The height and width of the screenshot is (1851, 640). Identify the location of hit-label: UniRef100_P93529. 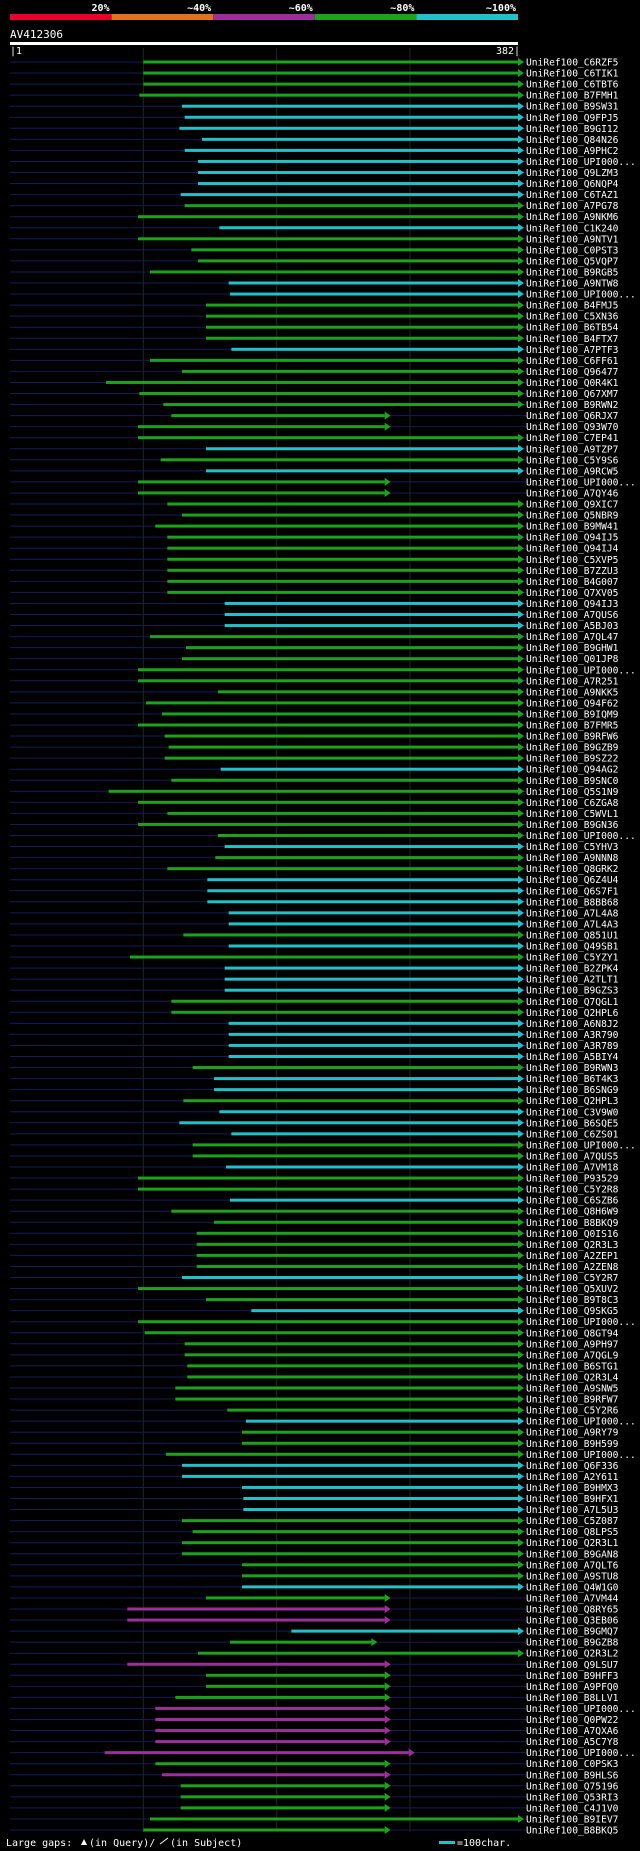
(572, 1179).